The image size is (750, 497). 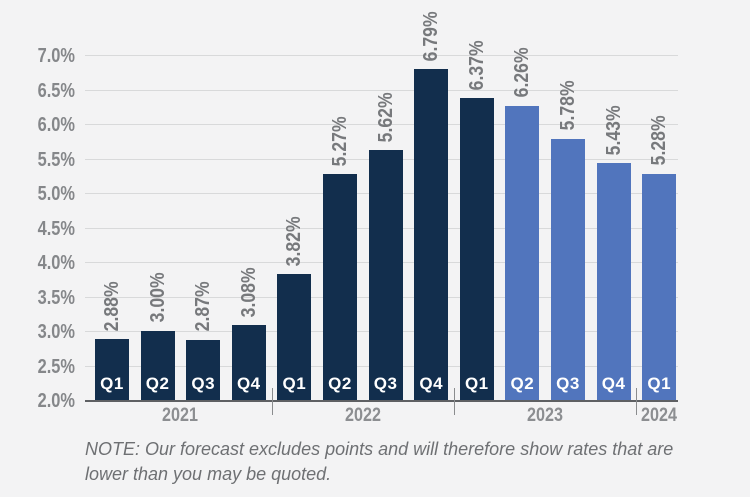 I want to click on bar-value-label: 6.26%, so click(x=522, y=72).